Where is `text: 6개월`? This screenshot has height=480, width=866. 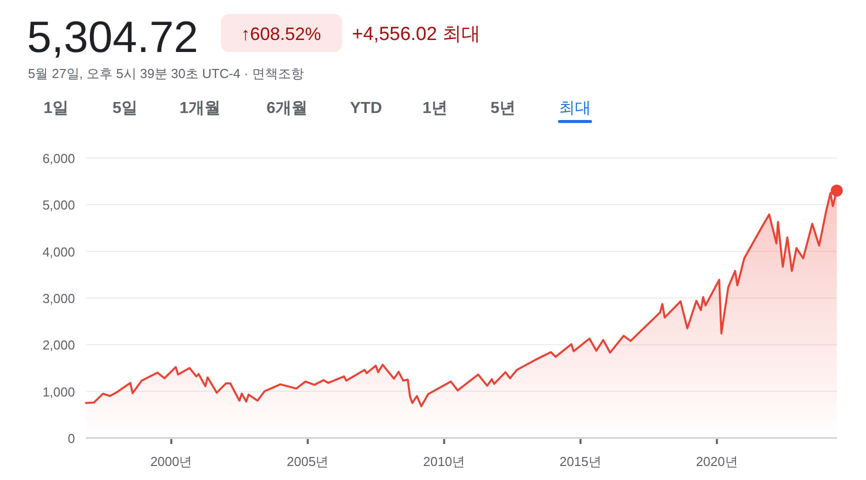
text: 6개월 is located at coordinates (287, 108).